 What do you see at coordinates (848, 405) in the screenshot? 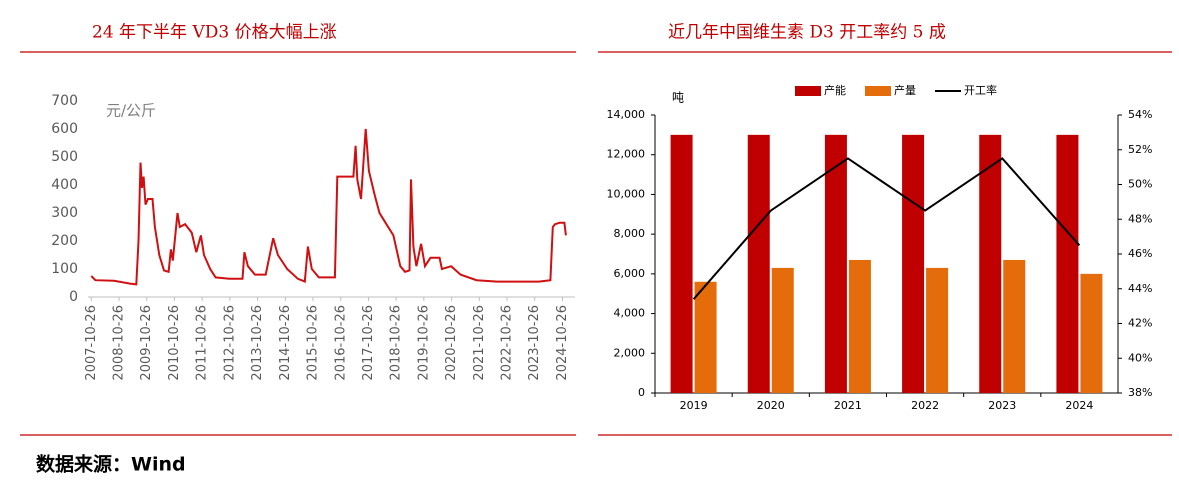
I see `x-tick-label: 2021` at bounding box center [848, 405].